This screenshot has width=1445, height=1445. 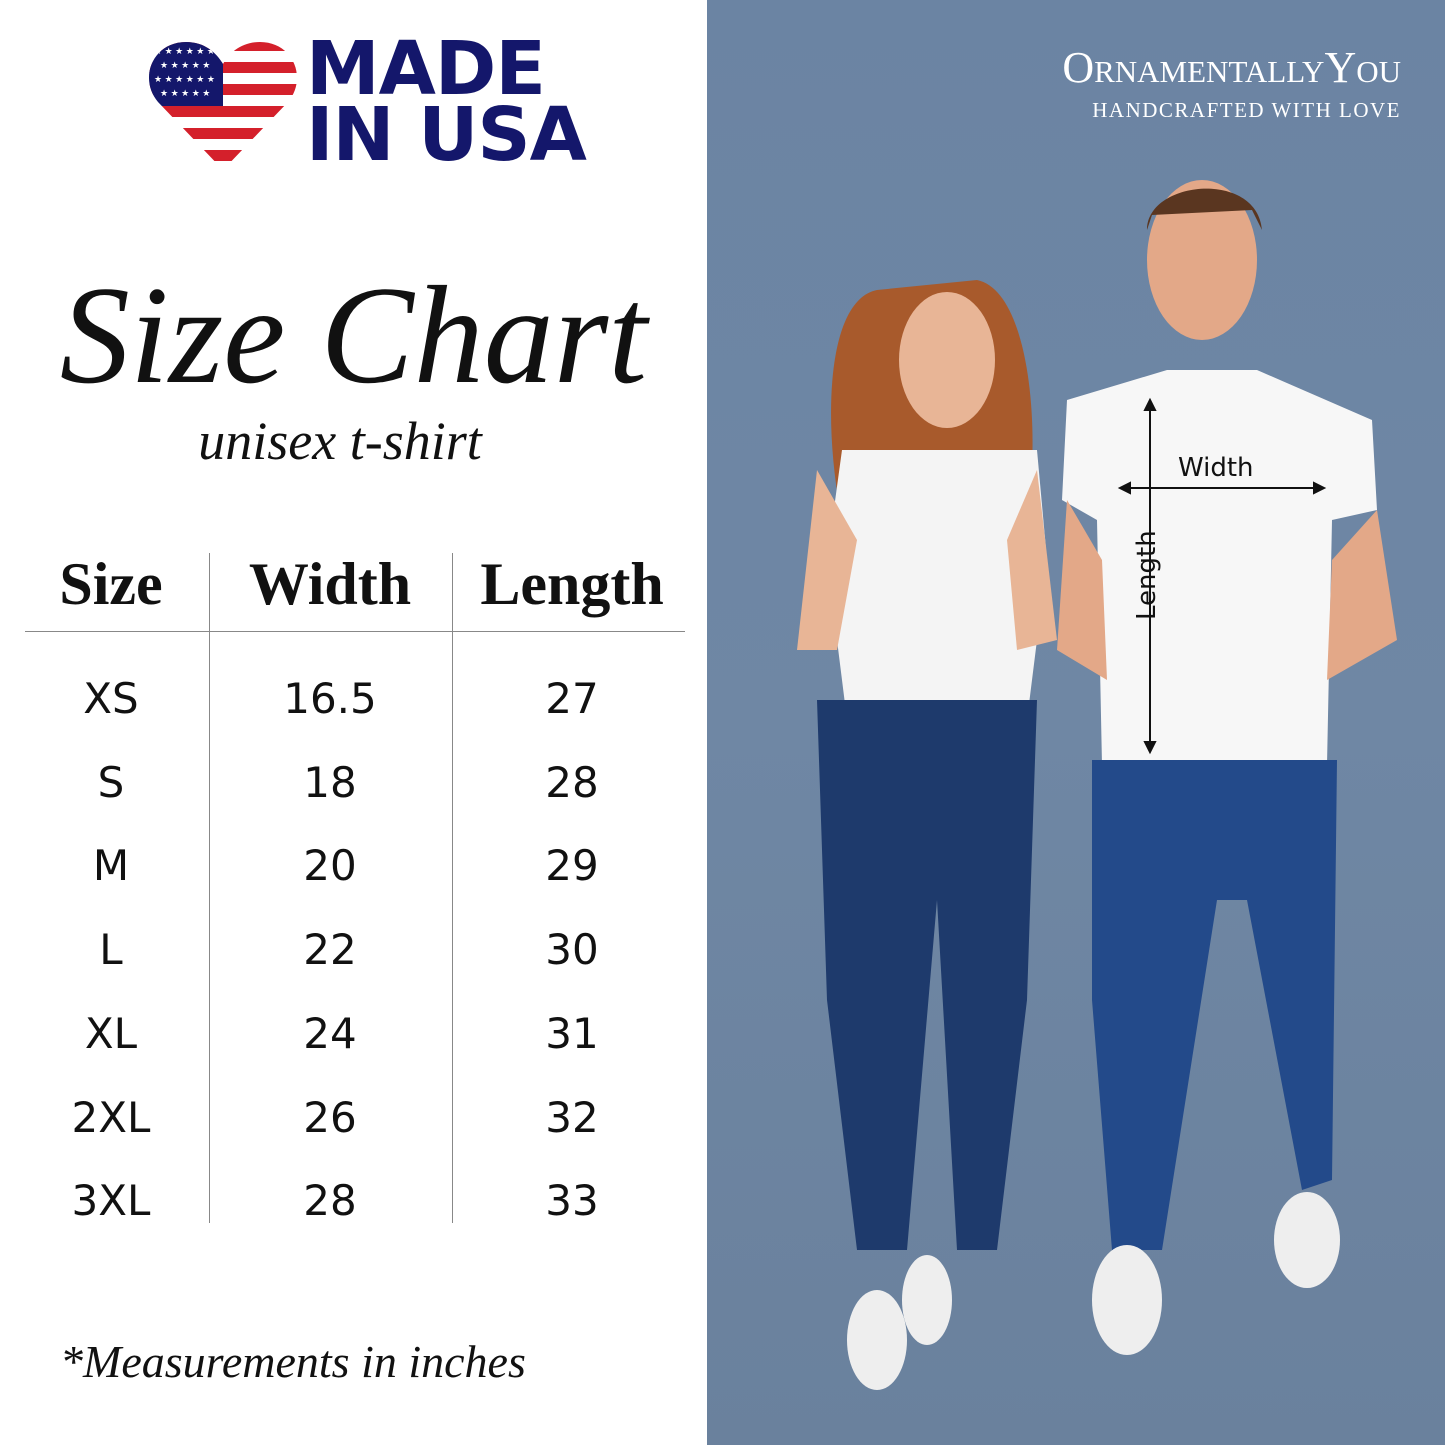 I want to click on logo-line-1: MADE, so click(x=426, y=69).